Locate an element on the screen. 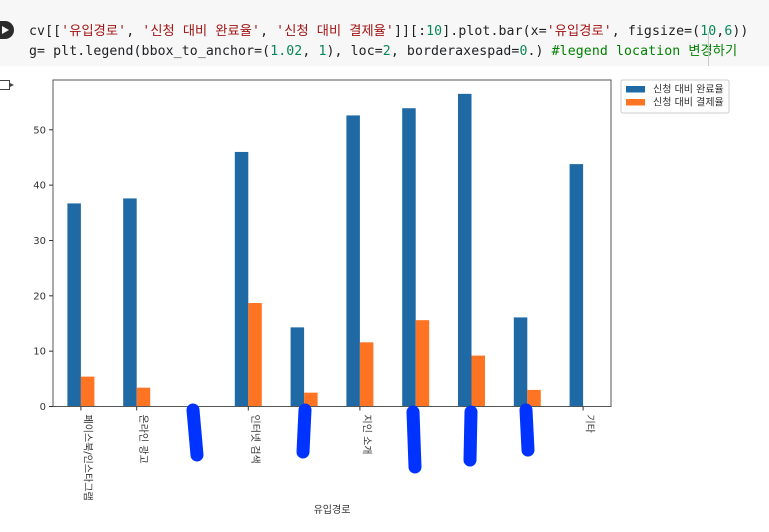 This screenshot has width=769, height=532. x-tick-label: 온라인 광고 is located at coordinates (143, 439).